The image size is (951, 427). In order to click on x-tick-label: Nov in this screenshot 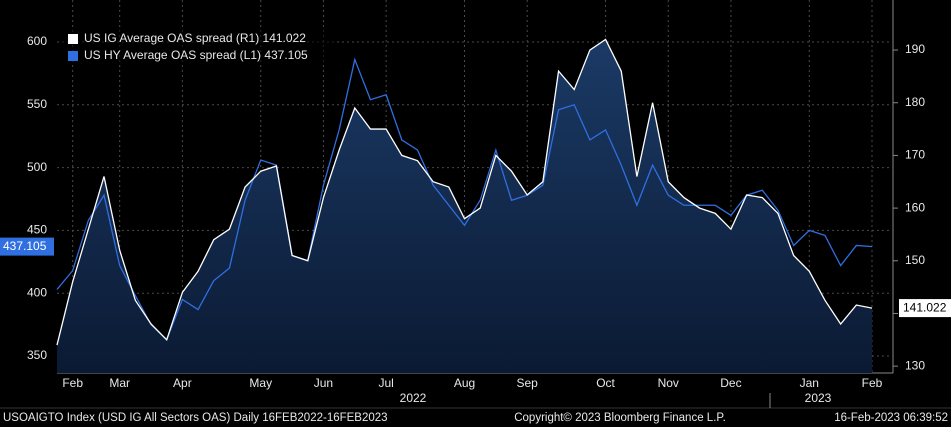, I will do `click(668, 383)`.